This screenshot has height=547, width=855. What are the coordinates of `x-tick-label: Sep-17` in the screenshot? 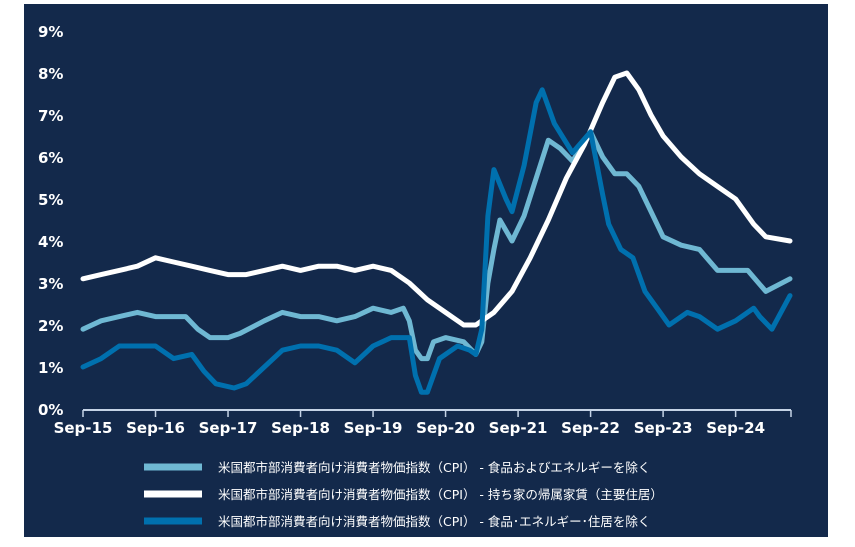 It's located at (228, 428).